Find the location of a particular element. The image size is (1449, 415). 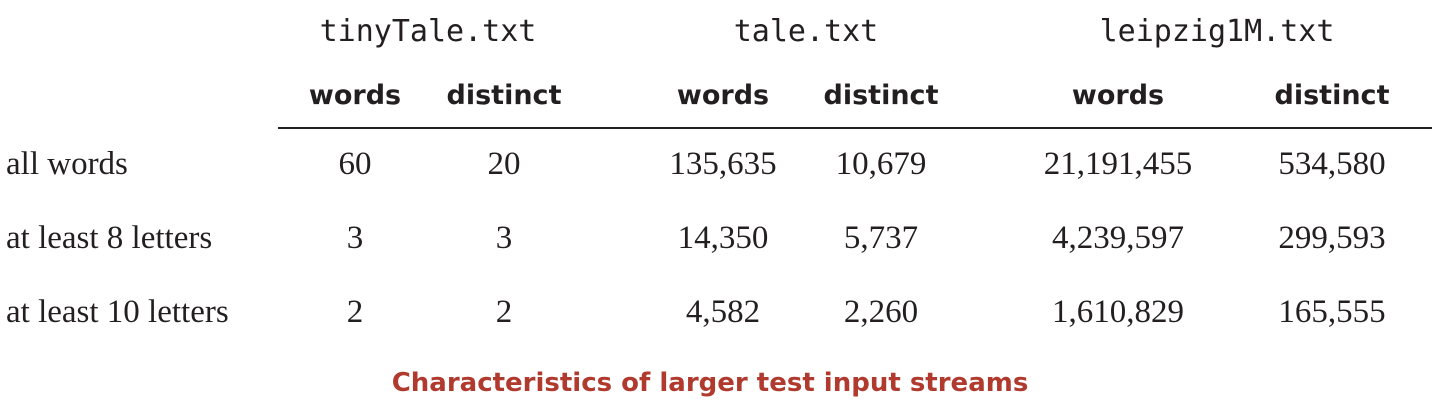

table-cell: 2,260 is located at coordinates (881, 312).